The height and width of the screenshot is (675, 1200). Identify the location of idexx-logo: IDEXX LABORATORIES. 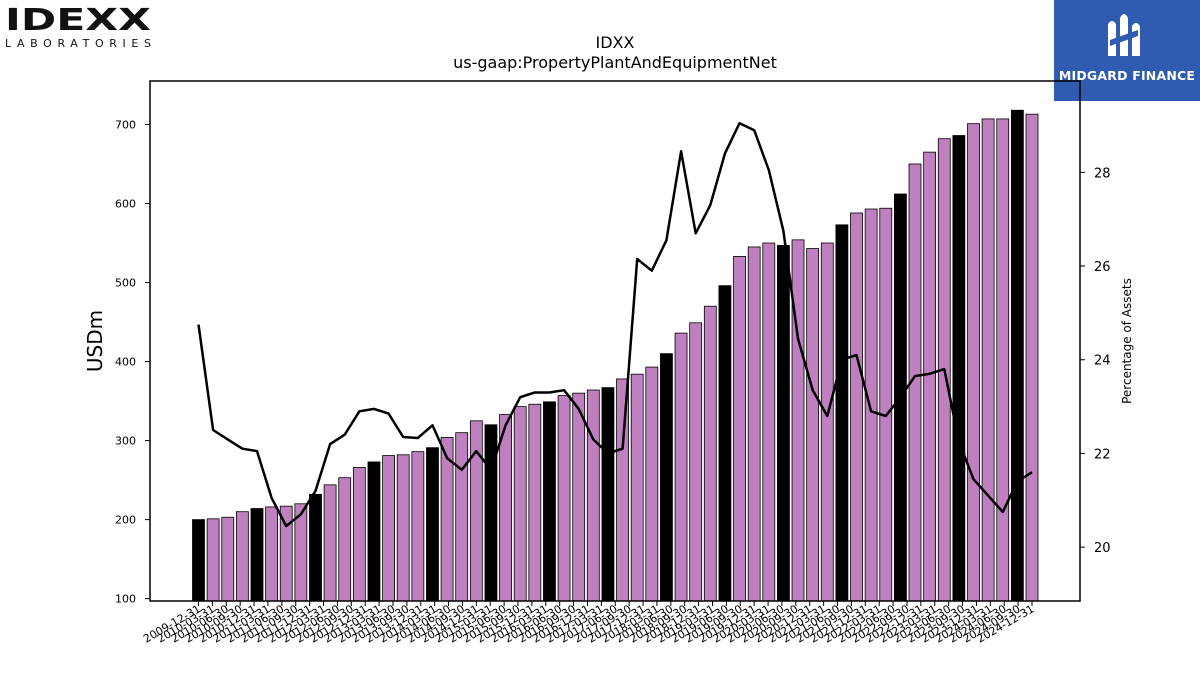
(79, 27).